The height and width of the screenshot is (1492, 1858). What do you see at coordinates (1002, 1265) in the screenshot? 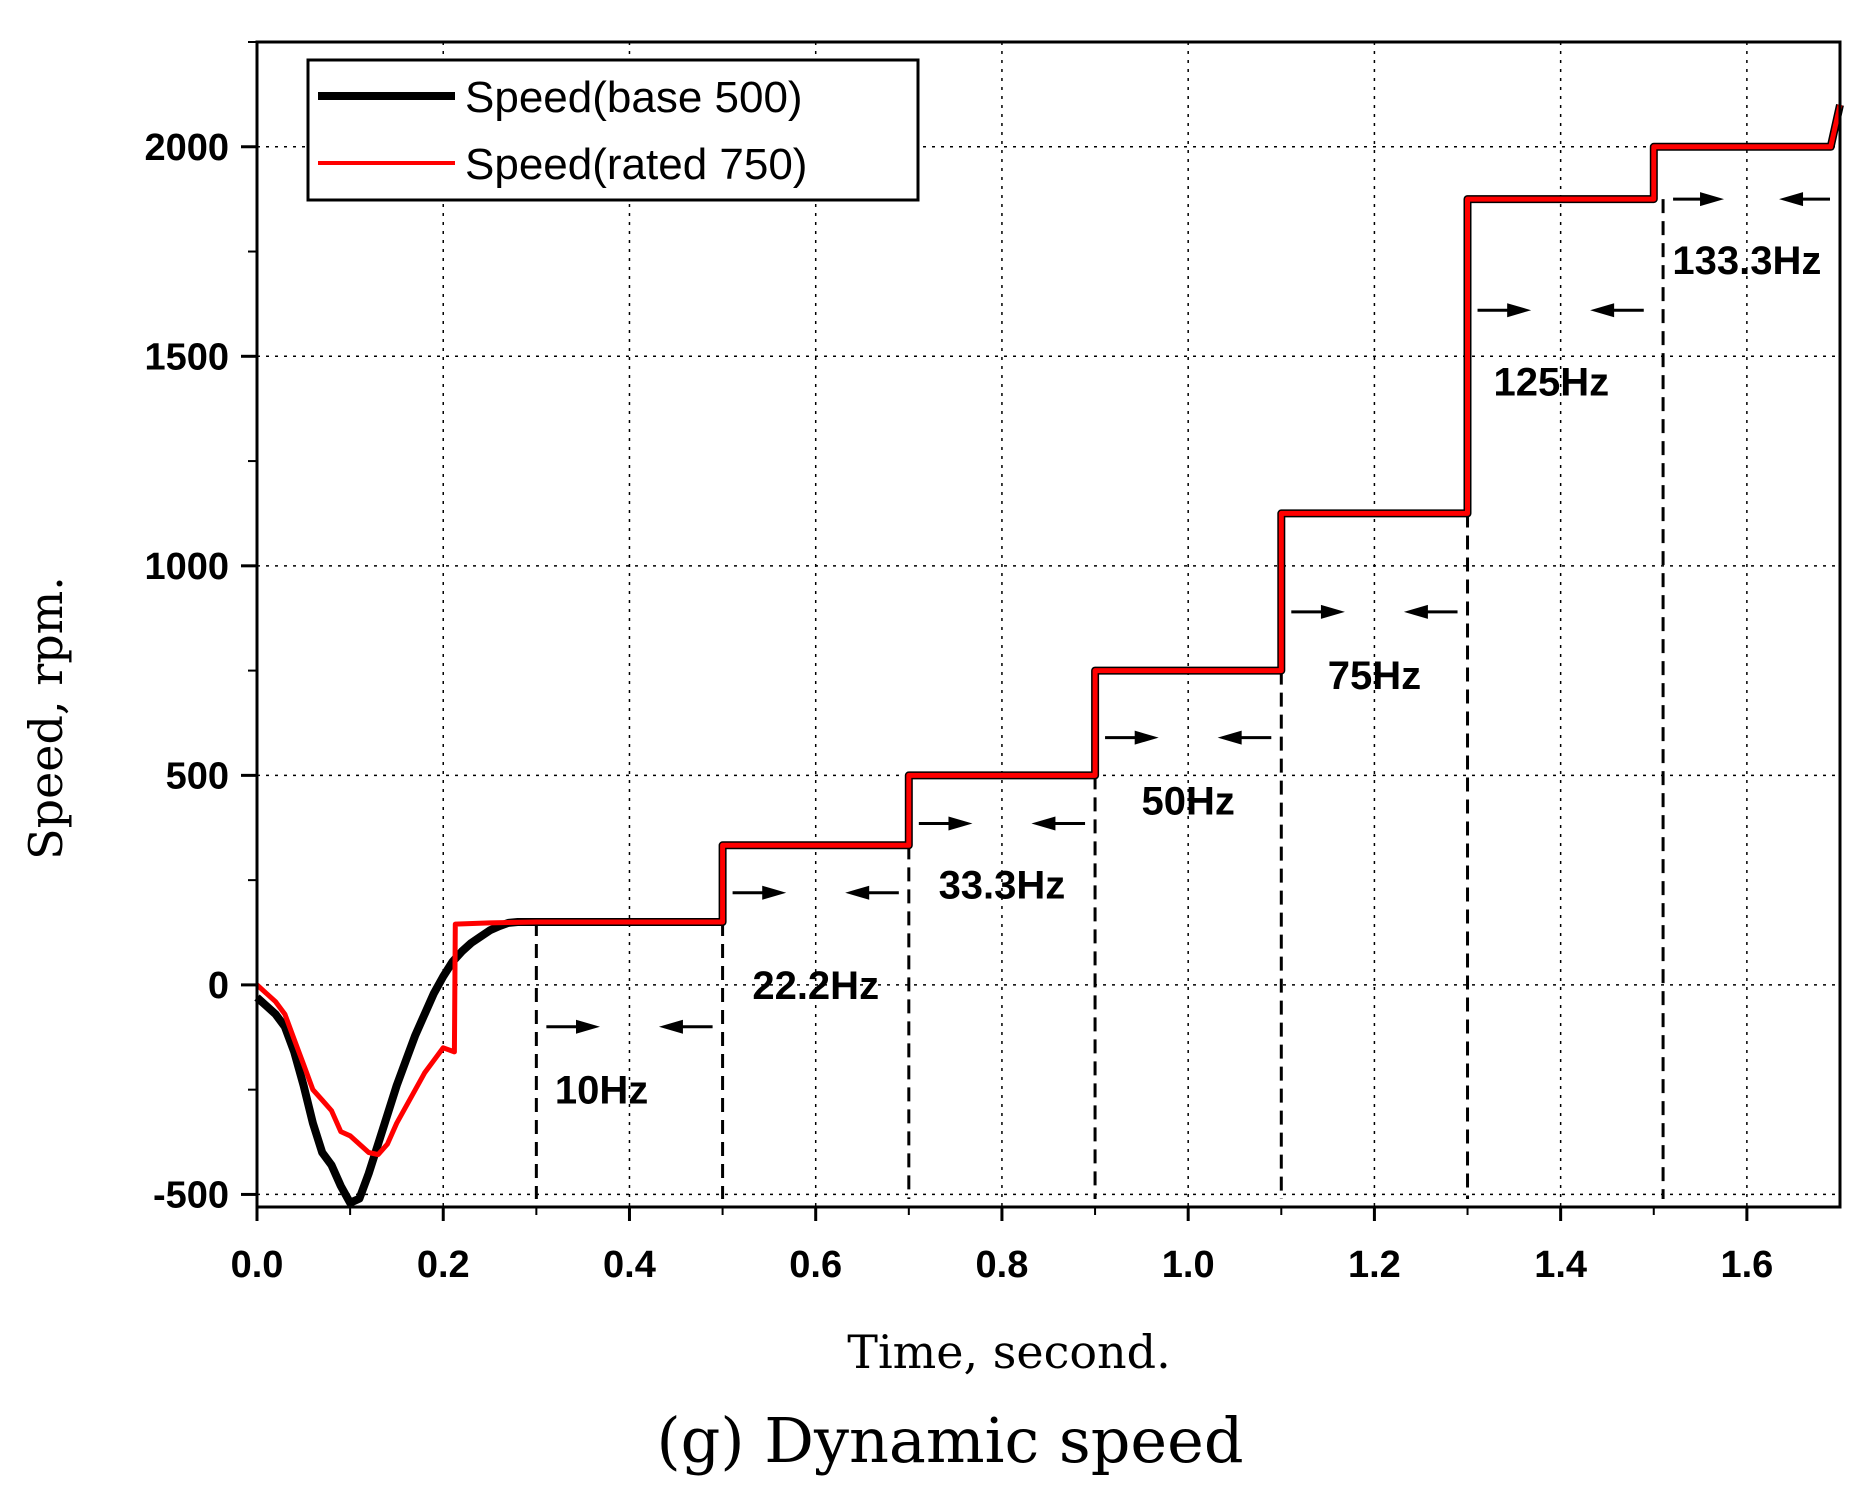
I see `x-tick-label: 0.8` at bounding box center [1002, 1265].